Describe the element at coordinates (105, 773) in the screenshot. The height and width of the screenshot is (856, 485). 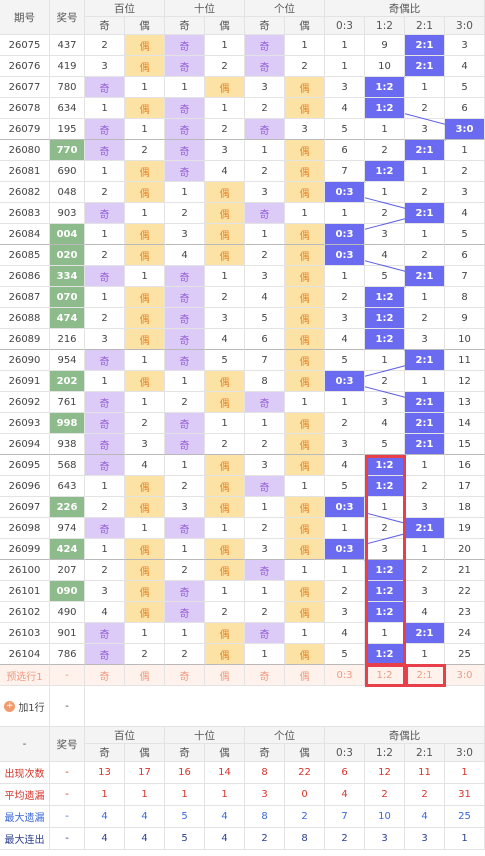
I see `stat-value: 13` at that location.